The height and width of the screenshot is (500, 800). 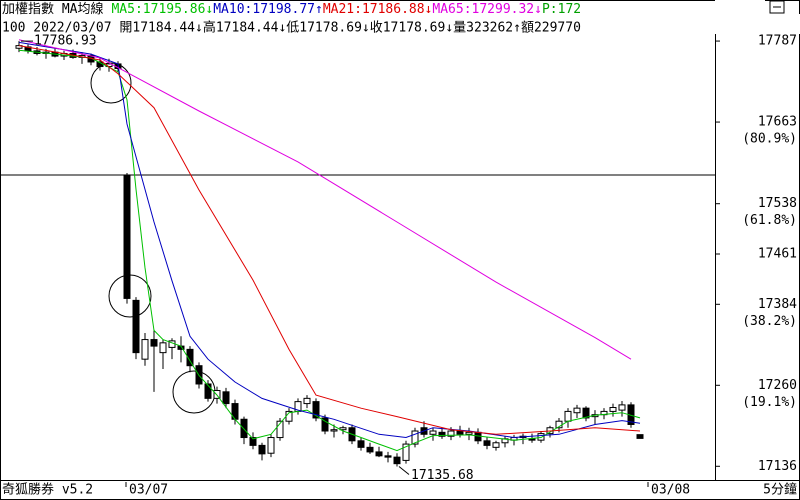 I want to click on y-tick-label: 17787, so click(x=777, y=41).